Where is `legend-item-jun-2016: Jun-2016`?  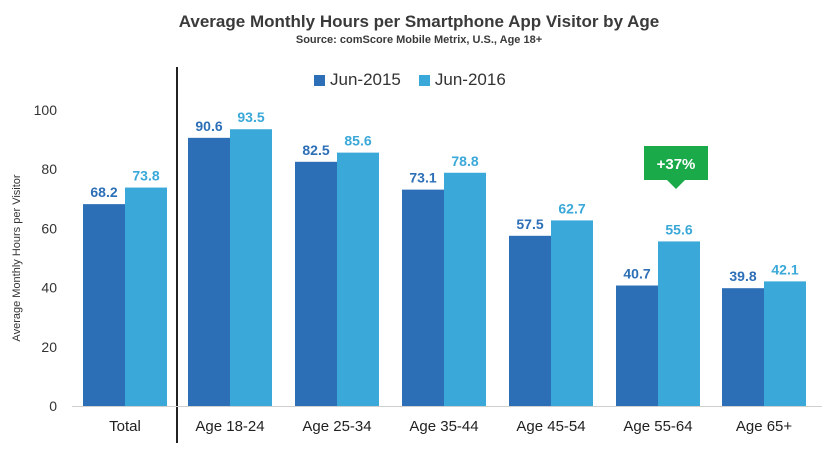
legend-item-jun-2016: Jun-2016 is located at coordinates (462, 80).